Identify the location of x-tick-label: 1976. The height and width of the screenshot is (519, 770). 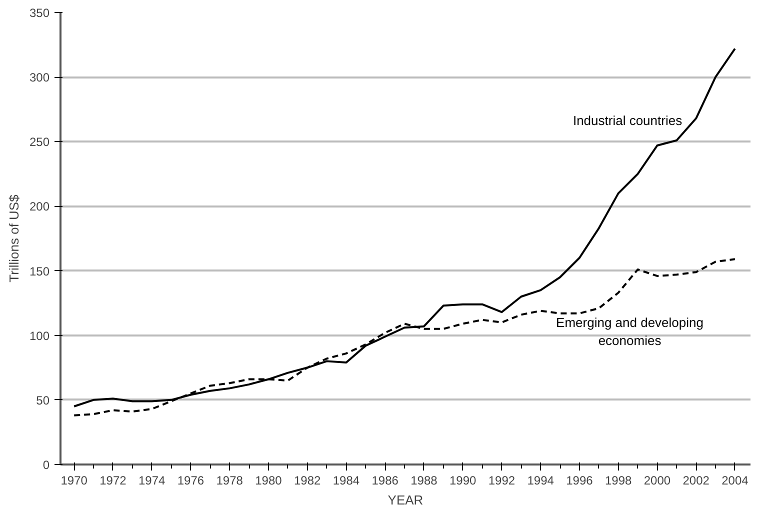
(190, 481).